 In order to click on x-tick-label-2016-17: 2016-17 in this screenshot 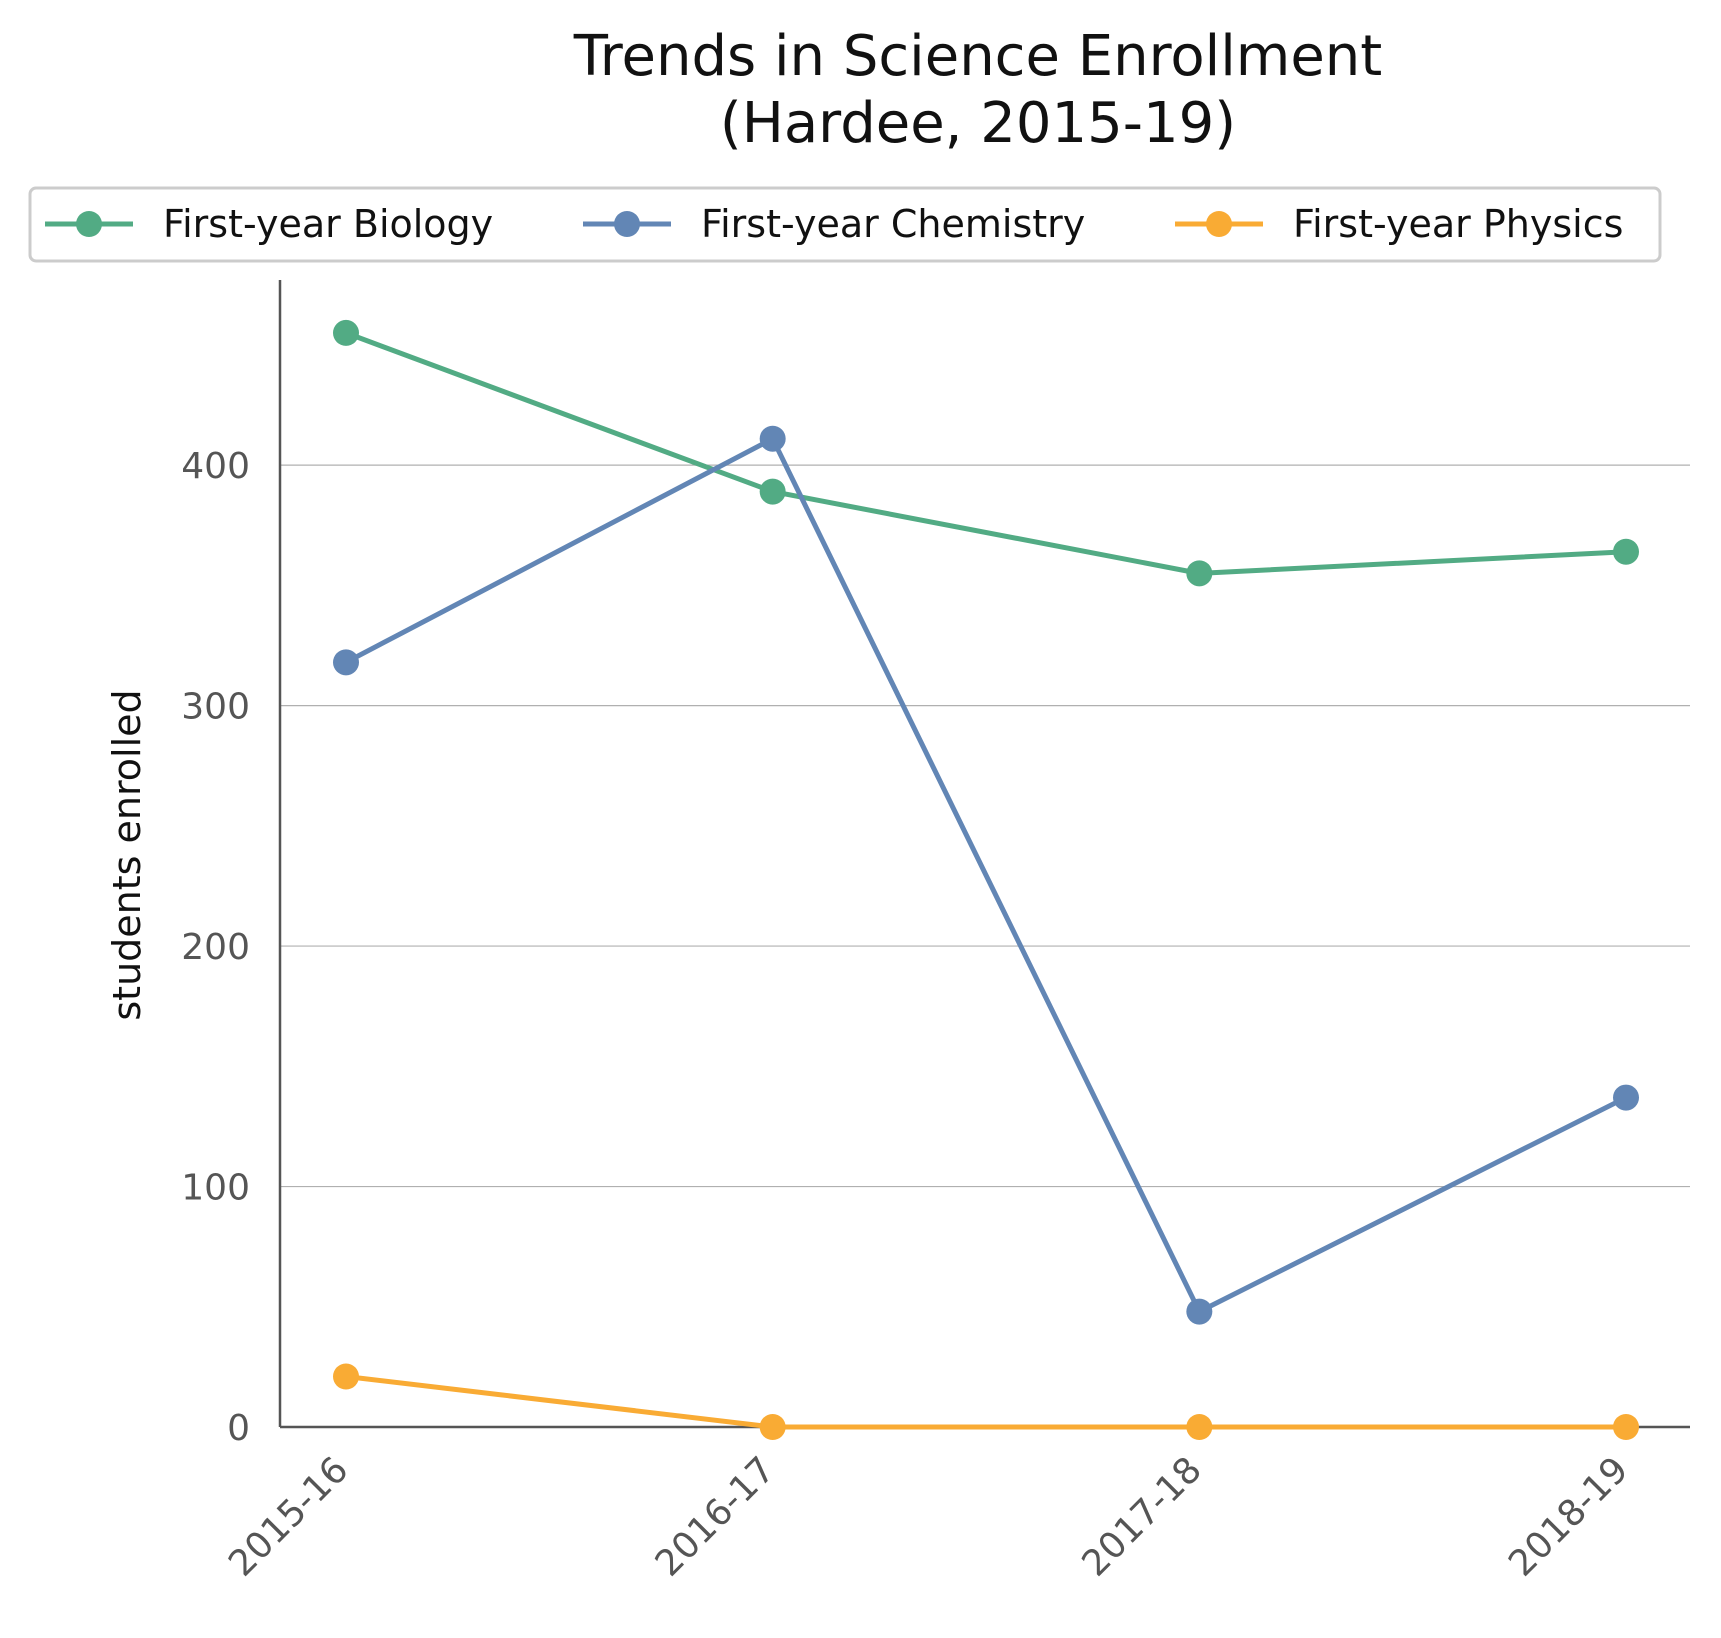, I will do `click(715, 1516)`.